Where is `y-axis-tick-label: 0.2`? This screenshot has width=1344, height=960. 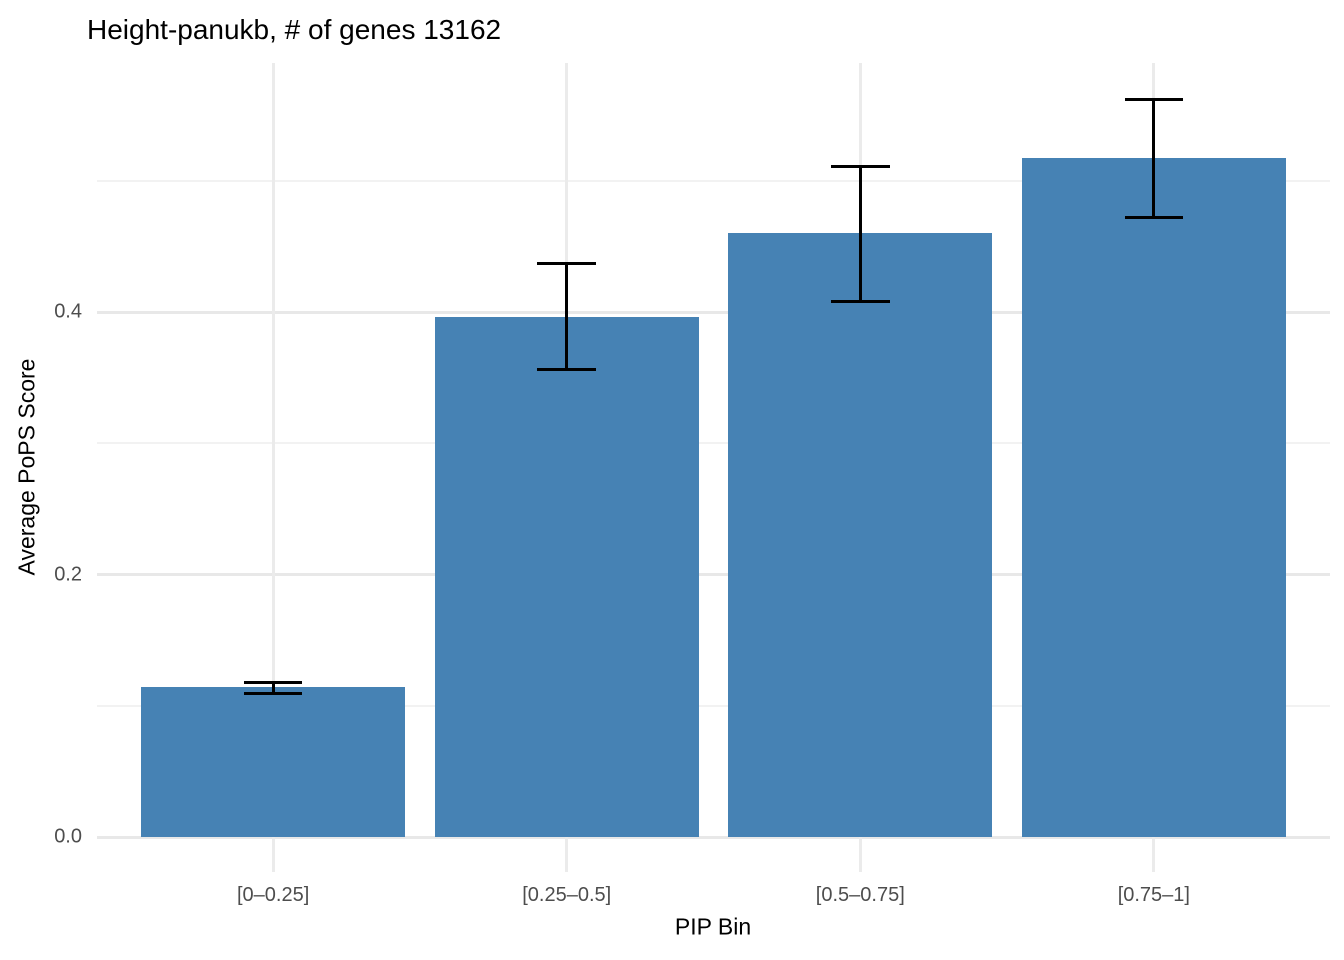 y-axis-tick-label: 0.2 is located at coordinates (68, 574).